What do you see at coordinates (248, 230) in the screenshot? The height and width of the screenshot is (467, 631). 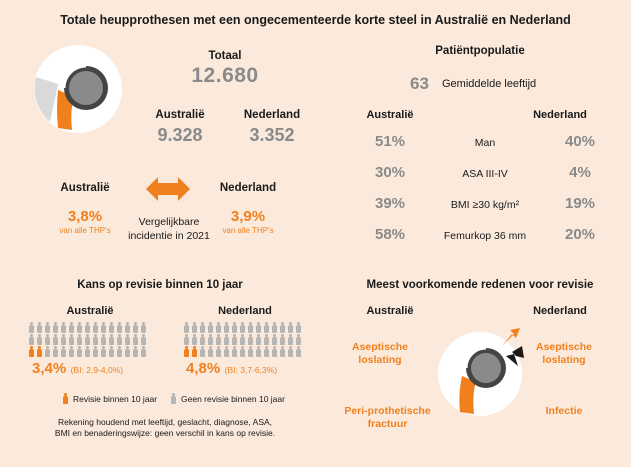 I see `incidence-netherlands-sub: van alle THP's` at bounding box center [248, 230].